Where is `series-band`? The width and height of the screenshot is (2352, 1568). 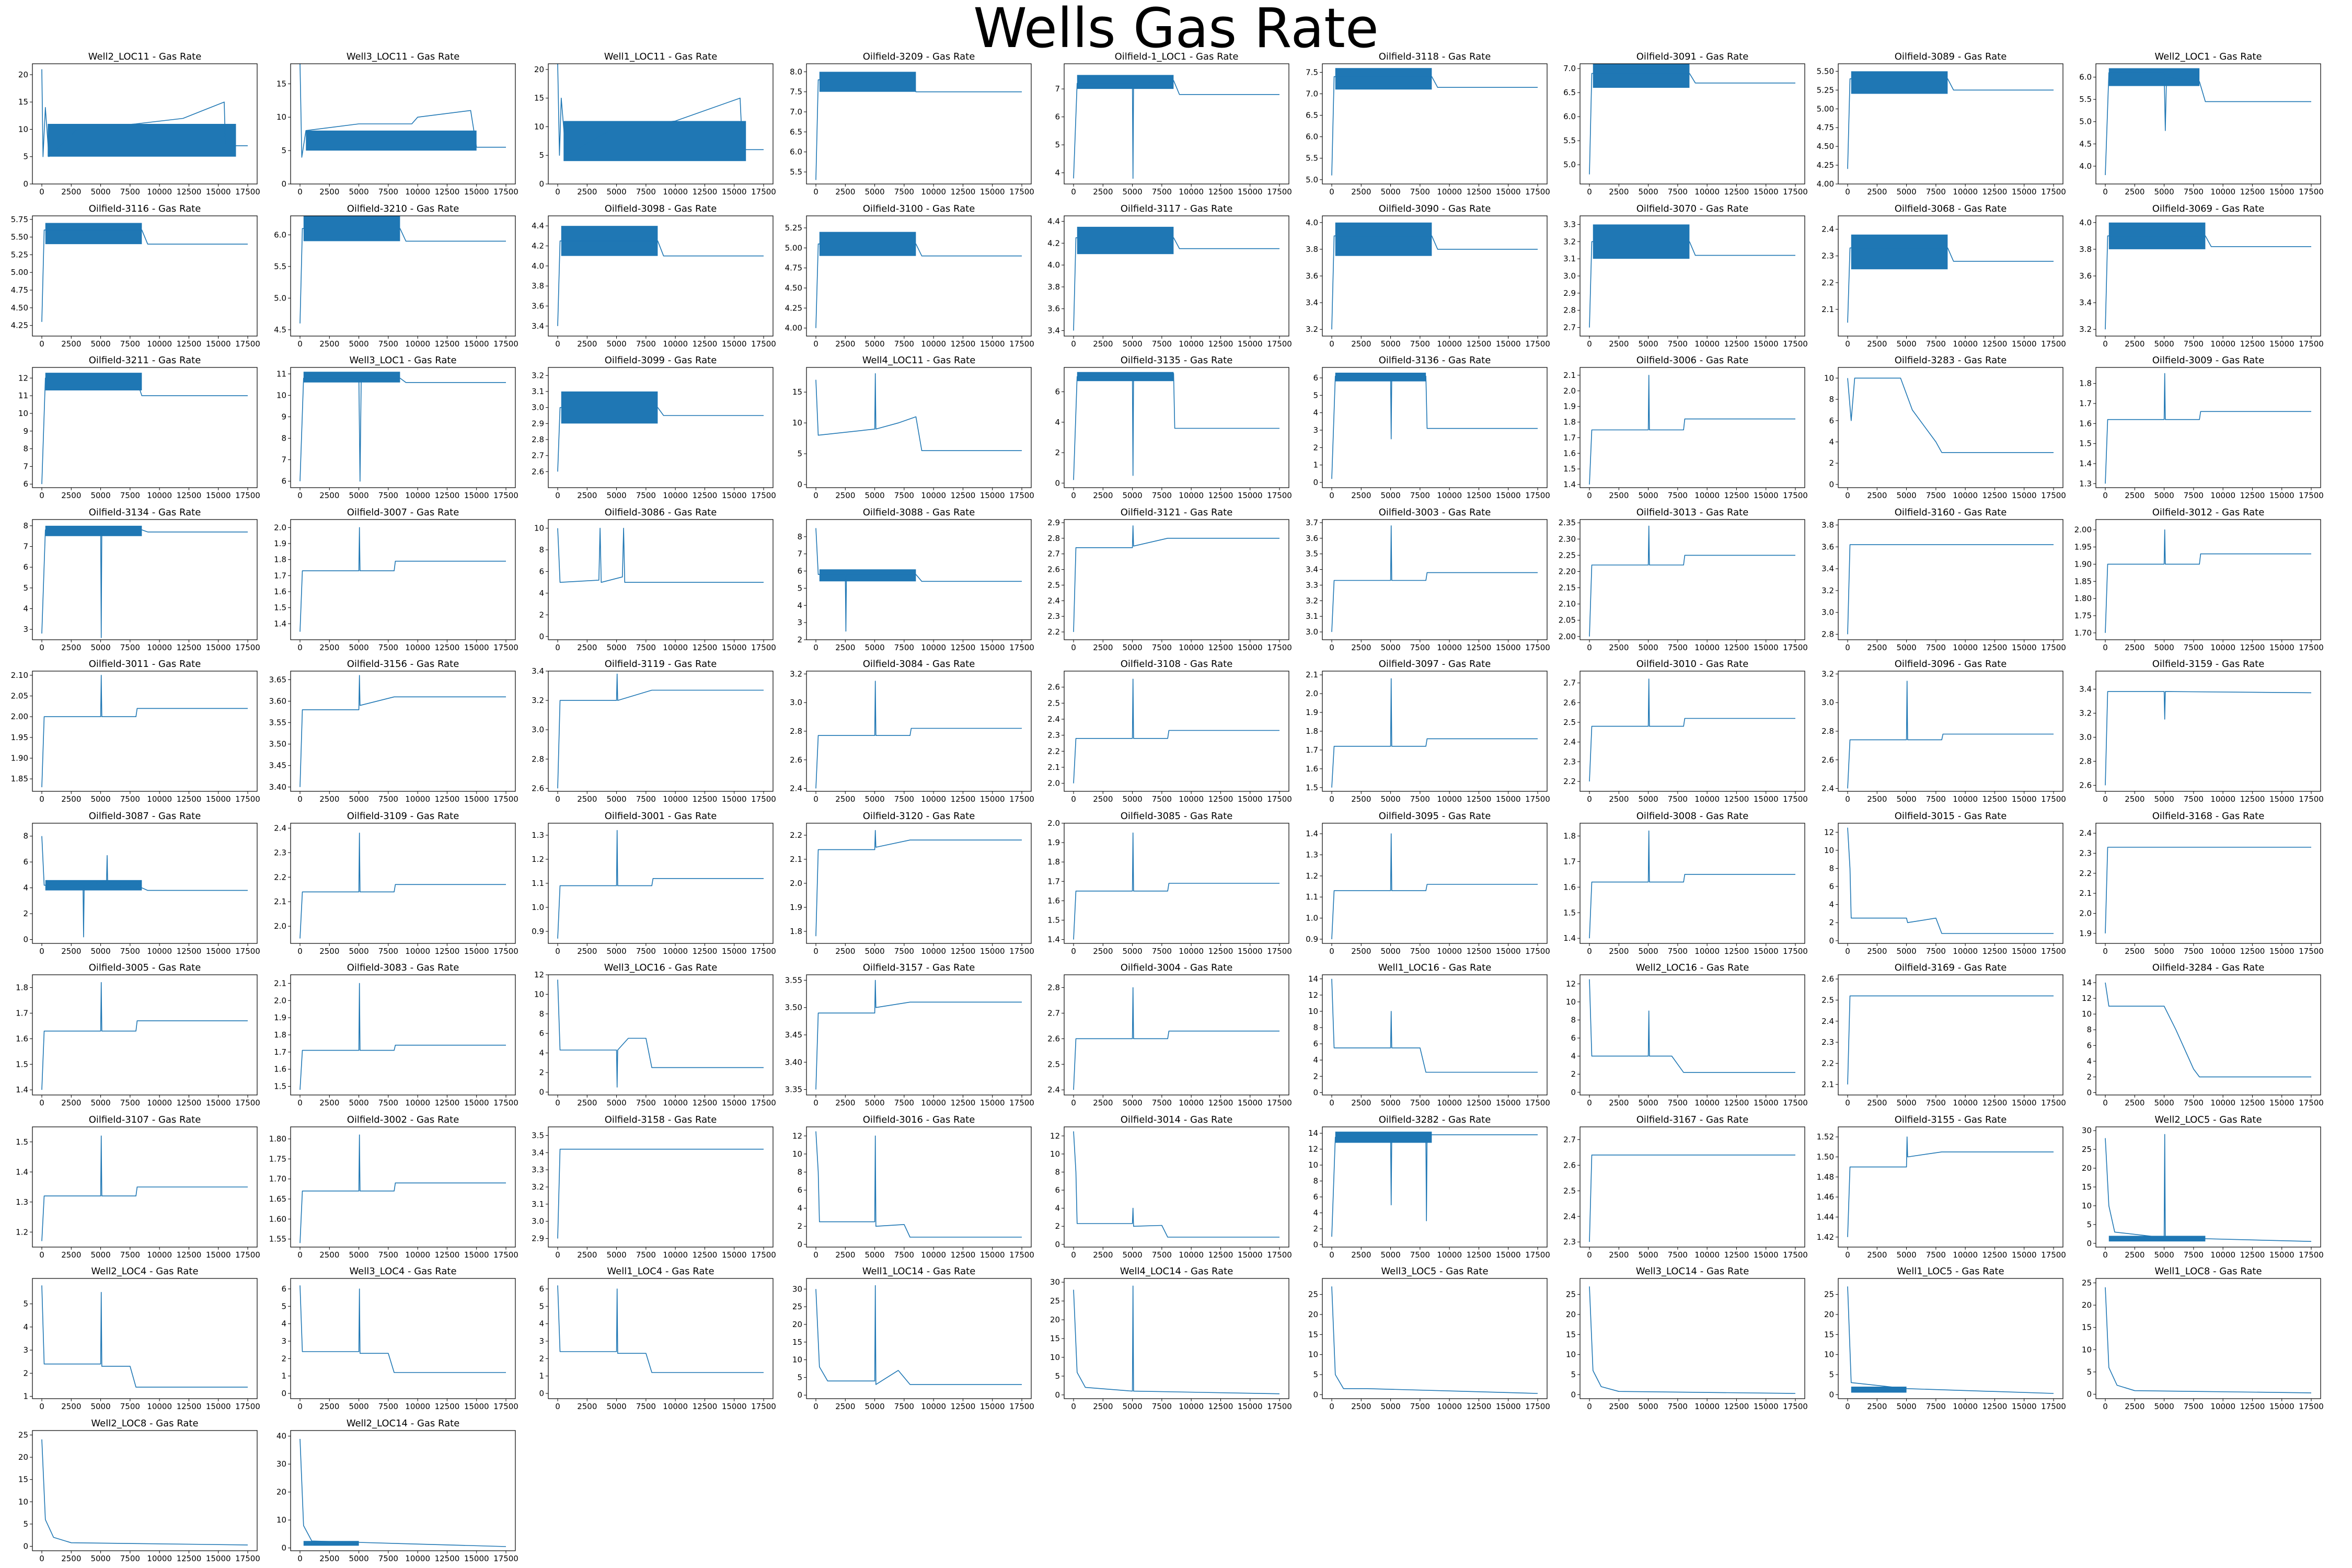 series-band is located at coordinates (1641, 76).